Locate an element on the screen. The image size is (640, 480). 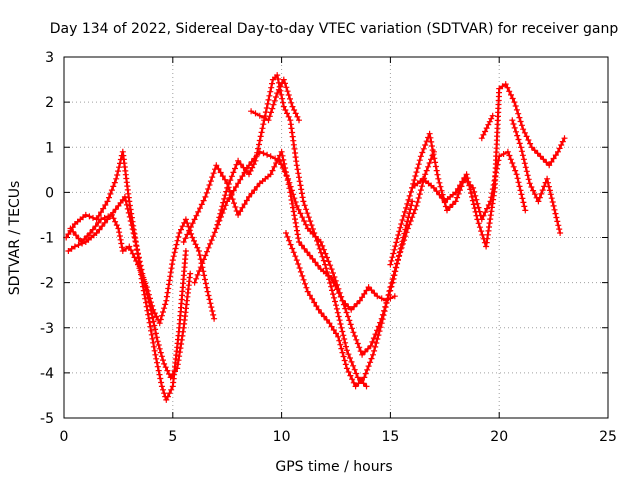
satellite-track-11-markers is located at coordinates (487, 127).